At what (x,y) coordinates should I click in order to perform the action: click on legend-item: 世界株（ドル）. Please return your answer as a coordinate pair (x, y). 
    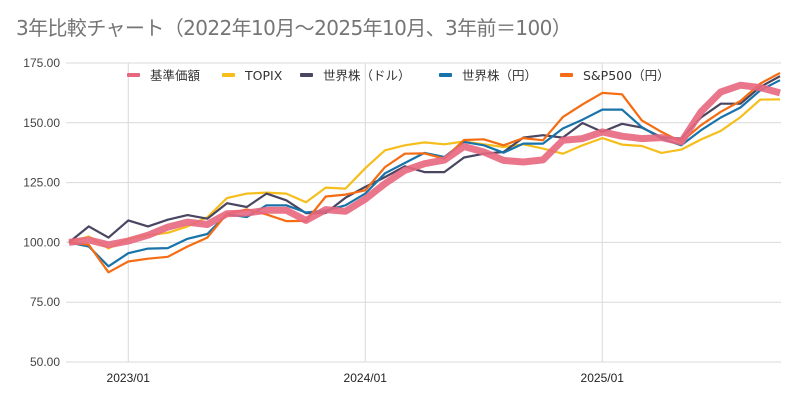
    Looking at the image, I should click on (355, 75).